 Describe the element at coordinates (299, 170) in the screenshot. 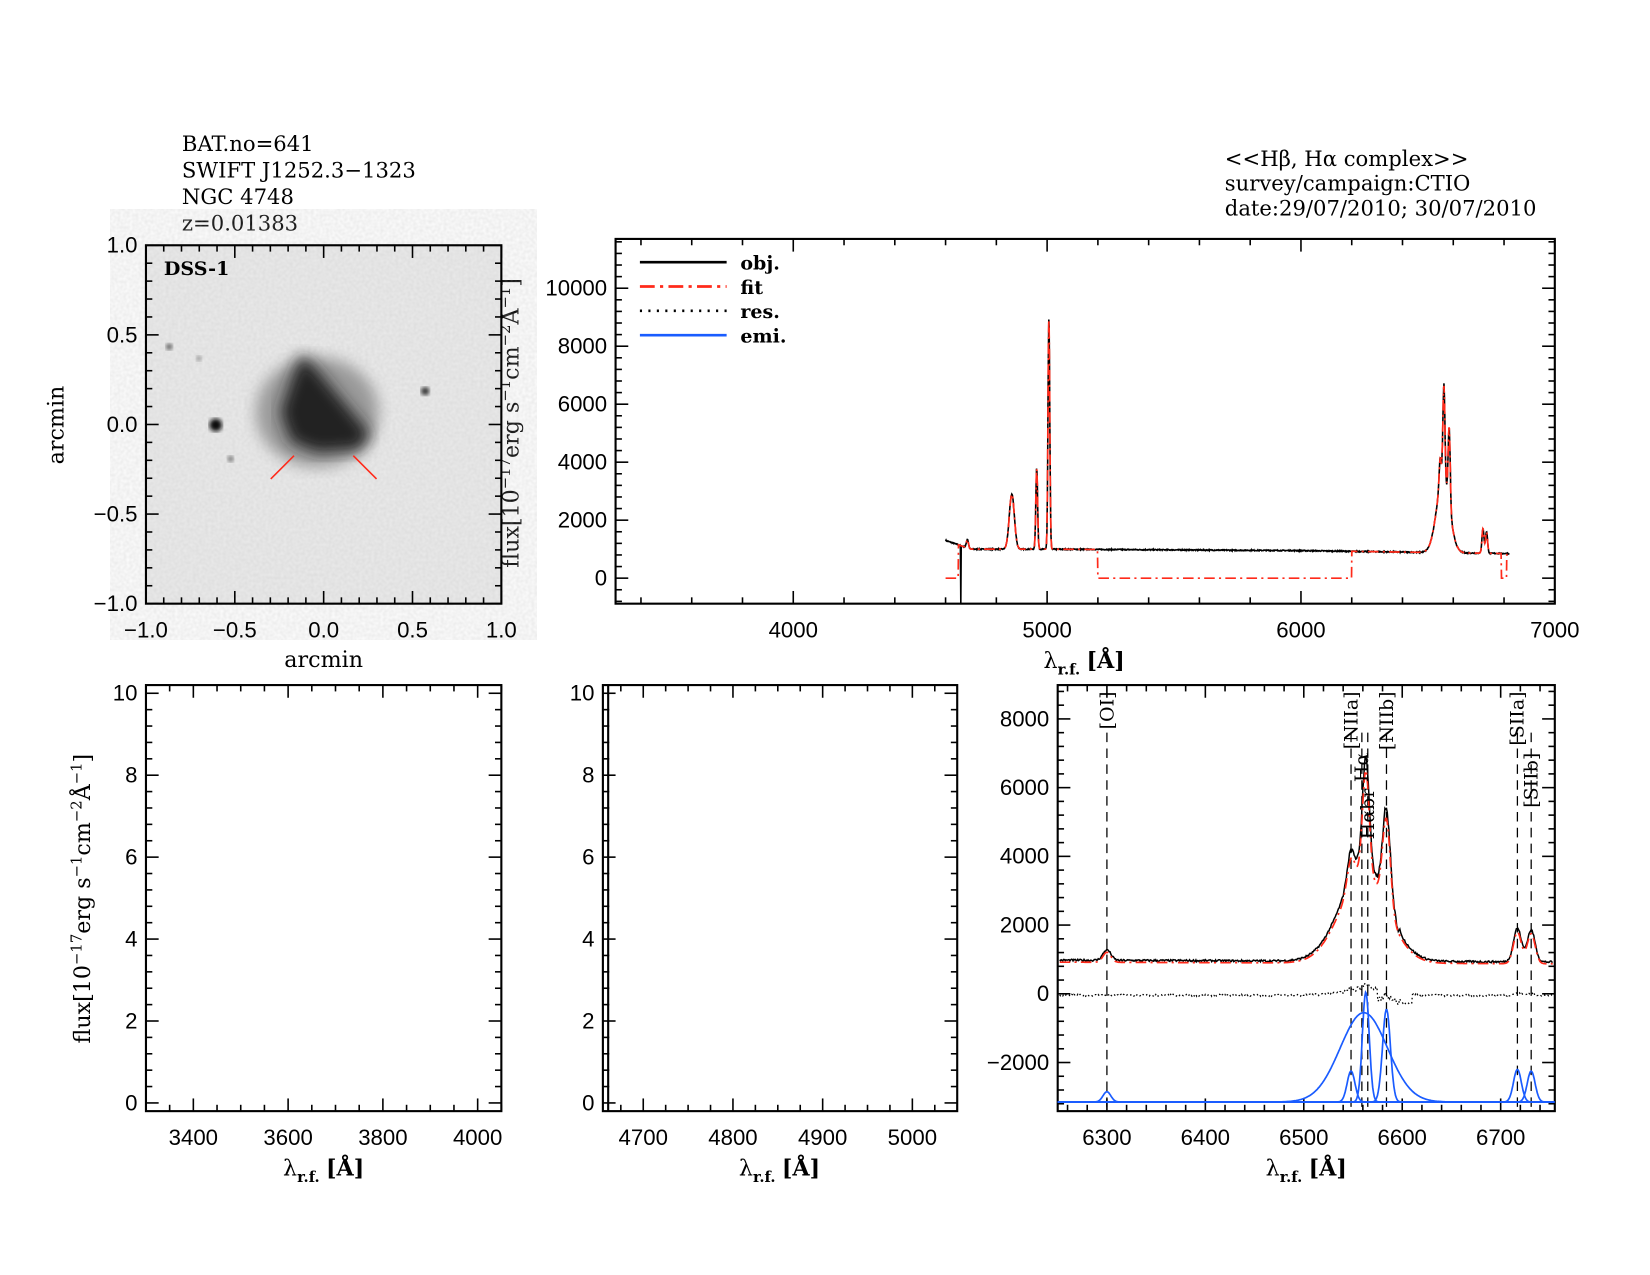

I see `swift-name: SWIFT J1252.3−1323` at that location.